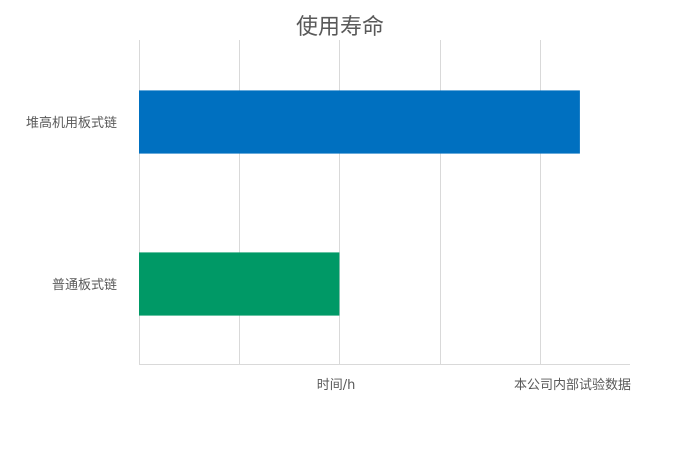  What do you see at coordinates (84, 285) in the screenshot?
I see `category-label: 普通板式链` at bounding box center [84, 285].